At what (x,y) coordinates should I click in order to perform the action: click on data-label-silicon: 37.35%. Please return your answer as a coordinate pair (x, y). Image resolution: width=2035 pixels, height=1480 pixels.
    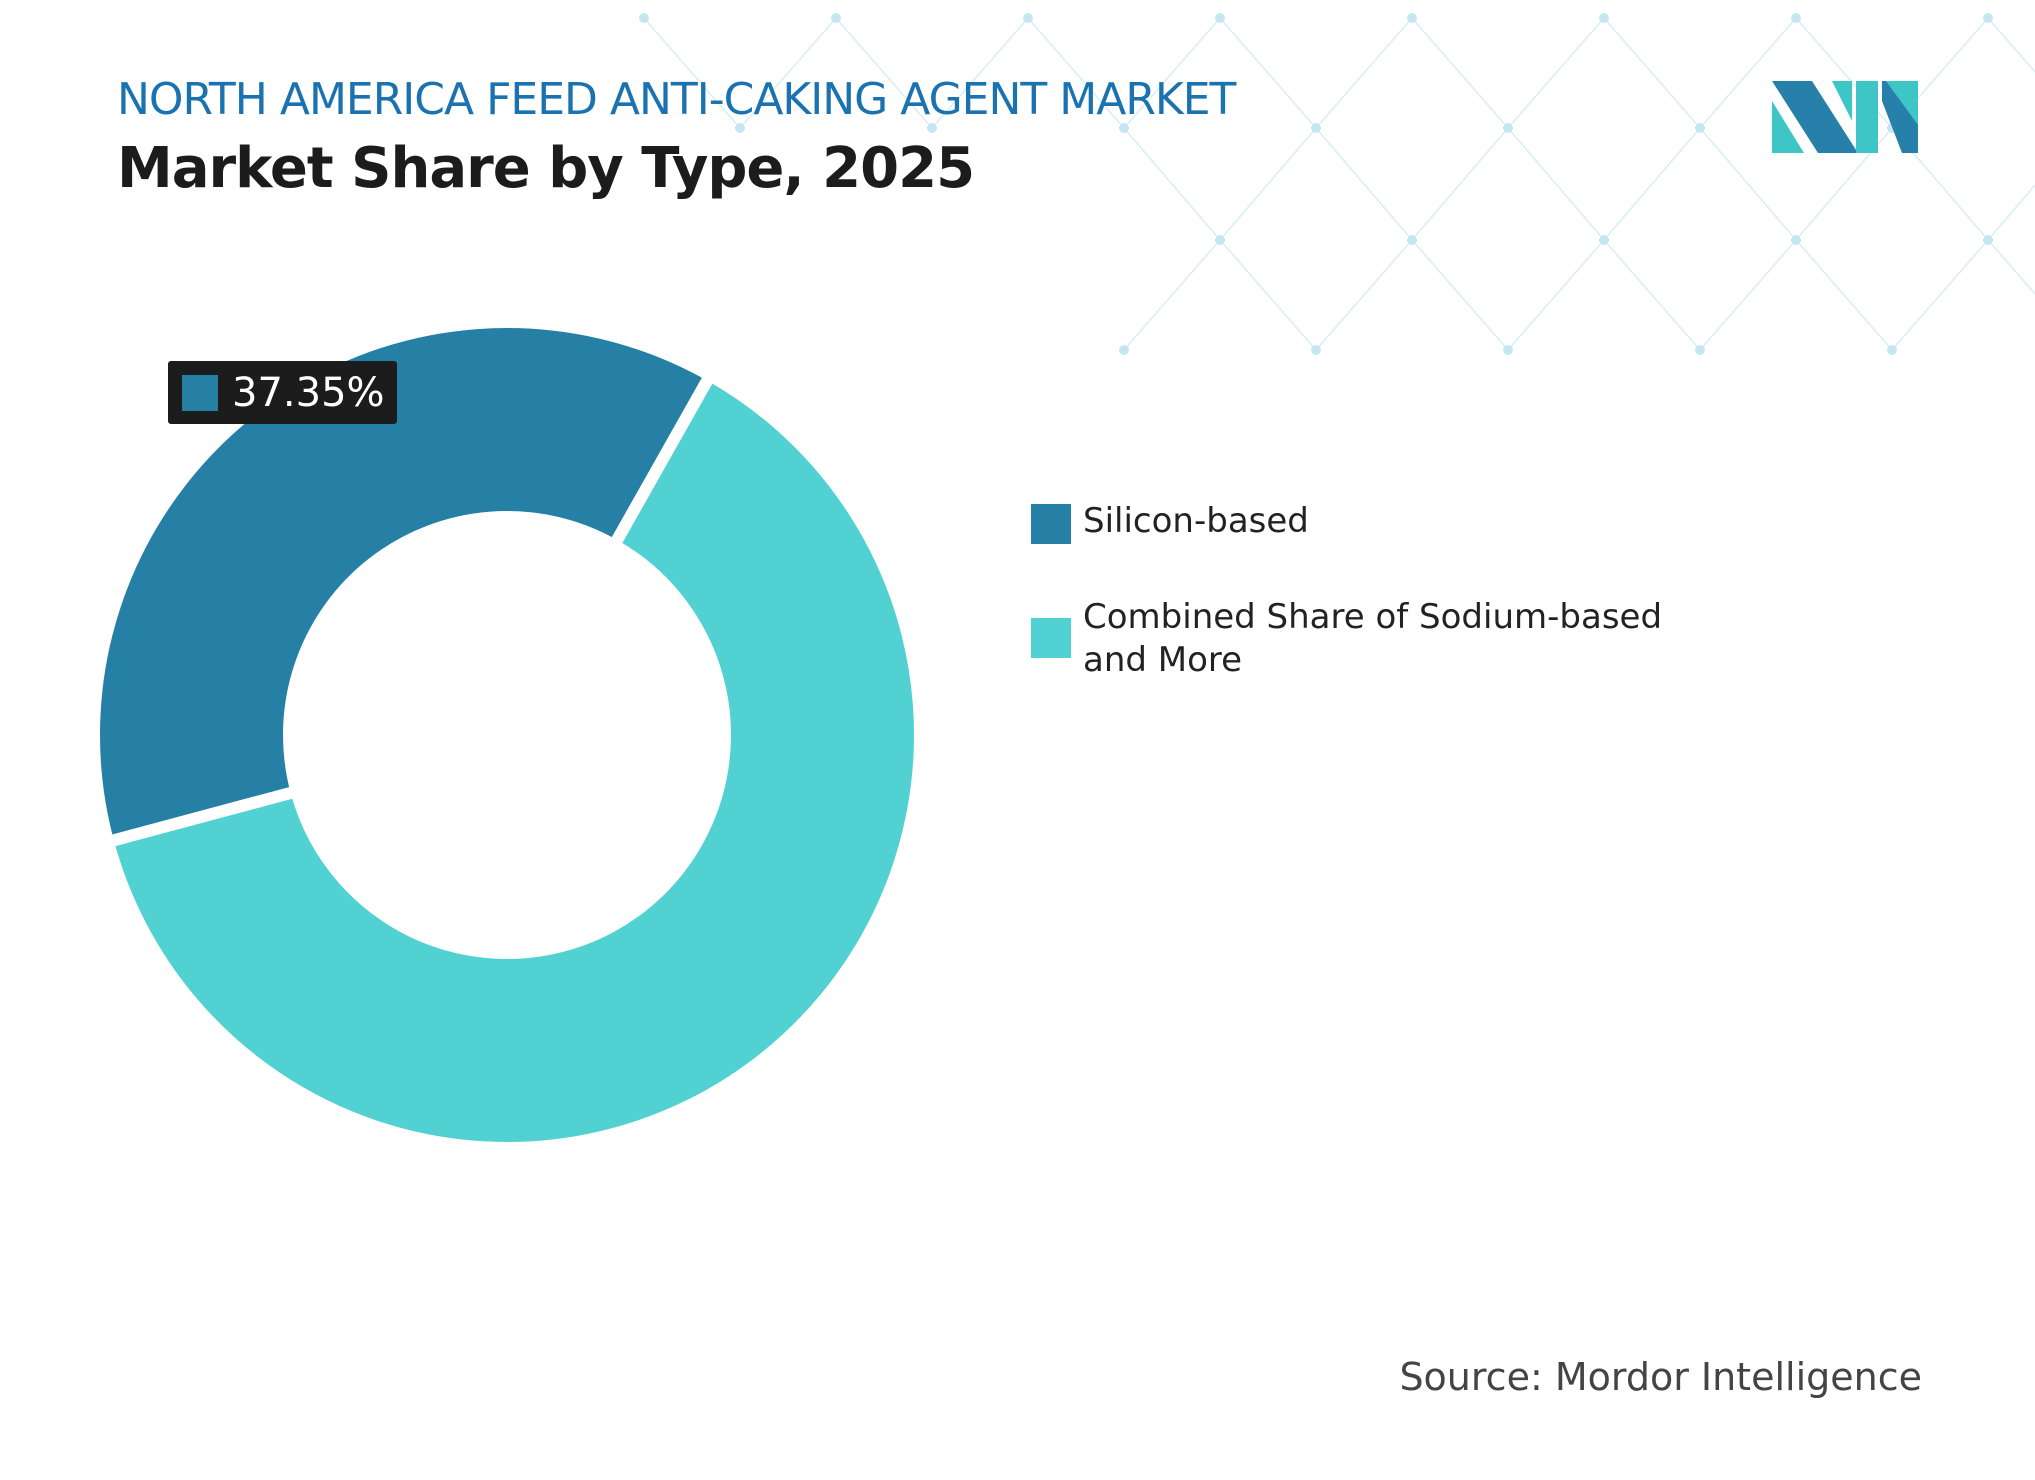
    Looking at the image, I should click on (282, 392).